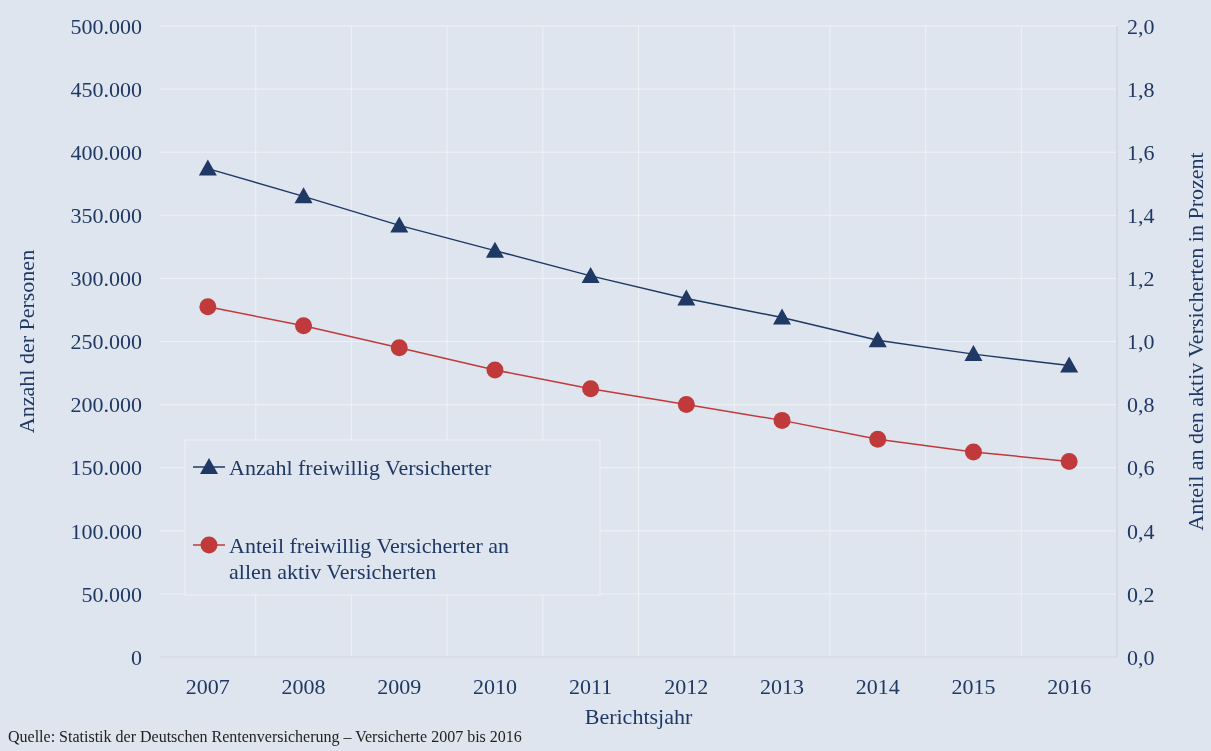  Describe the element at coordinates (494, 686) in the screenshot. I see `x-tick-label: 2010` at that location.